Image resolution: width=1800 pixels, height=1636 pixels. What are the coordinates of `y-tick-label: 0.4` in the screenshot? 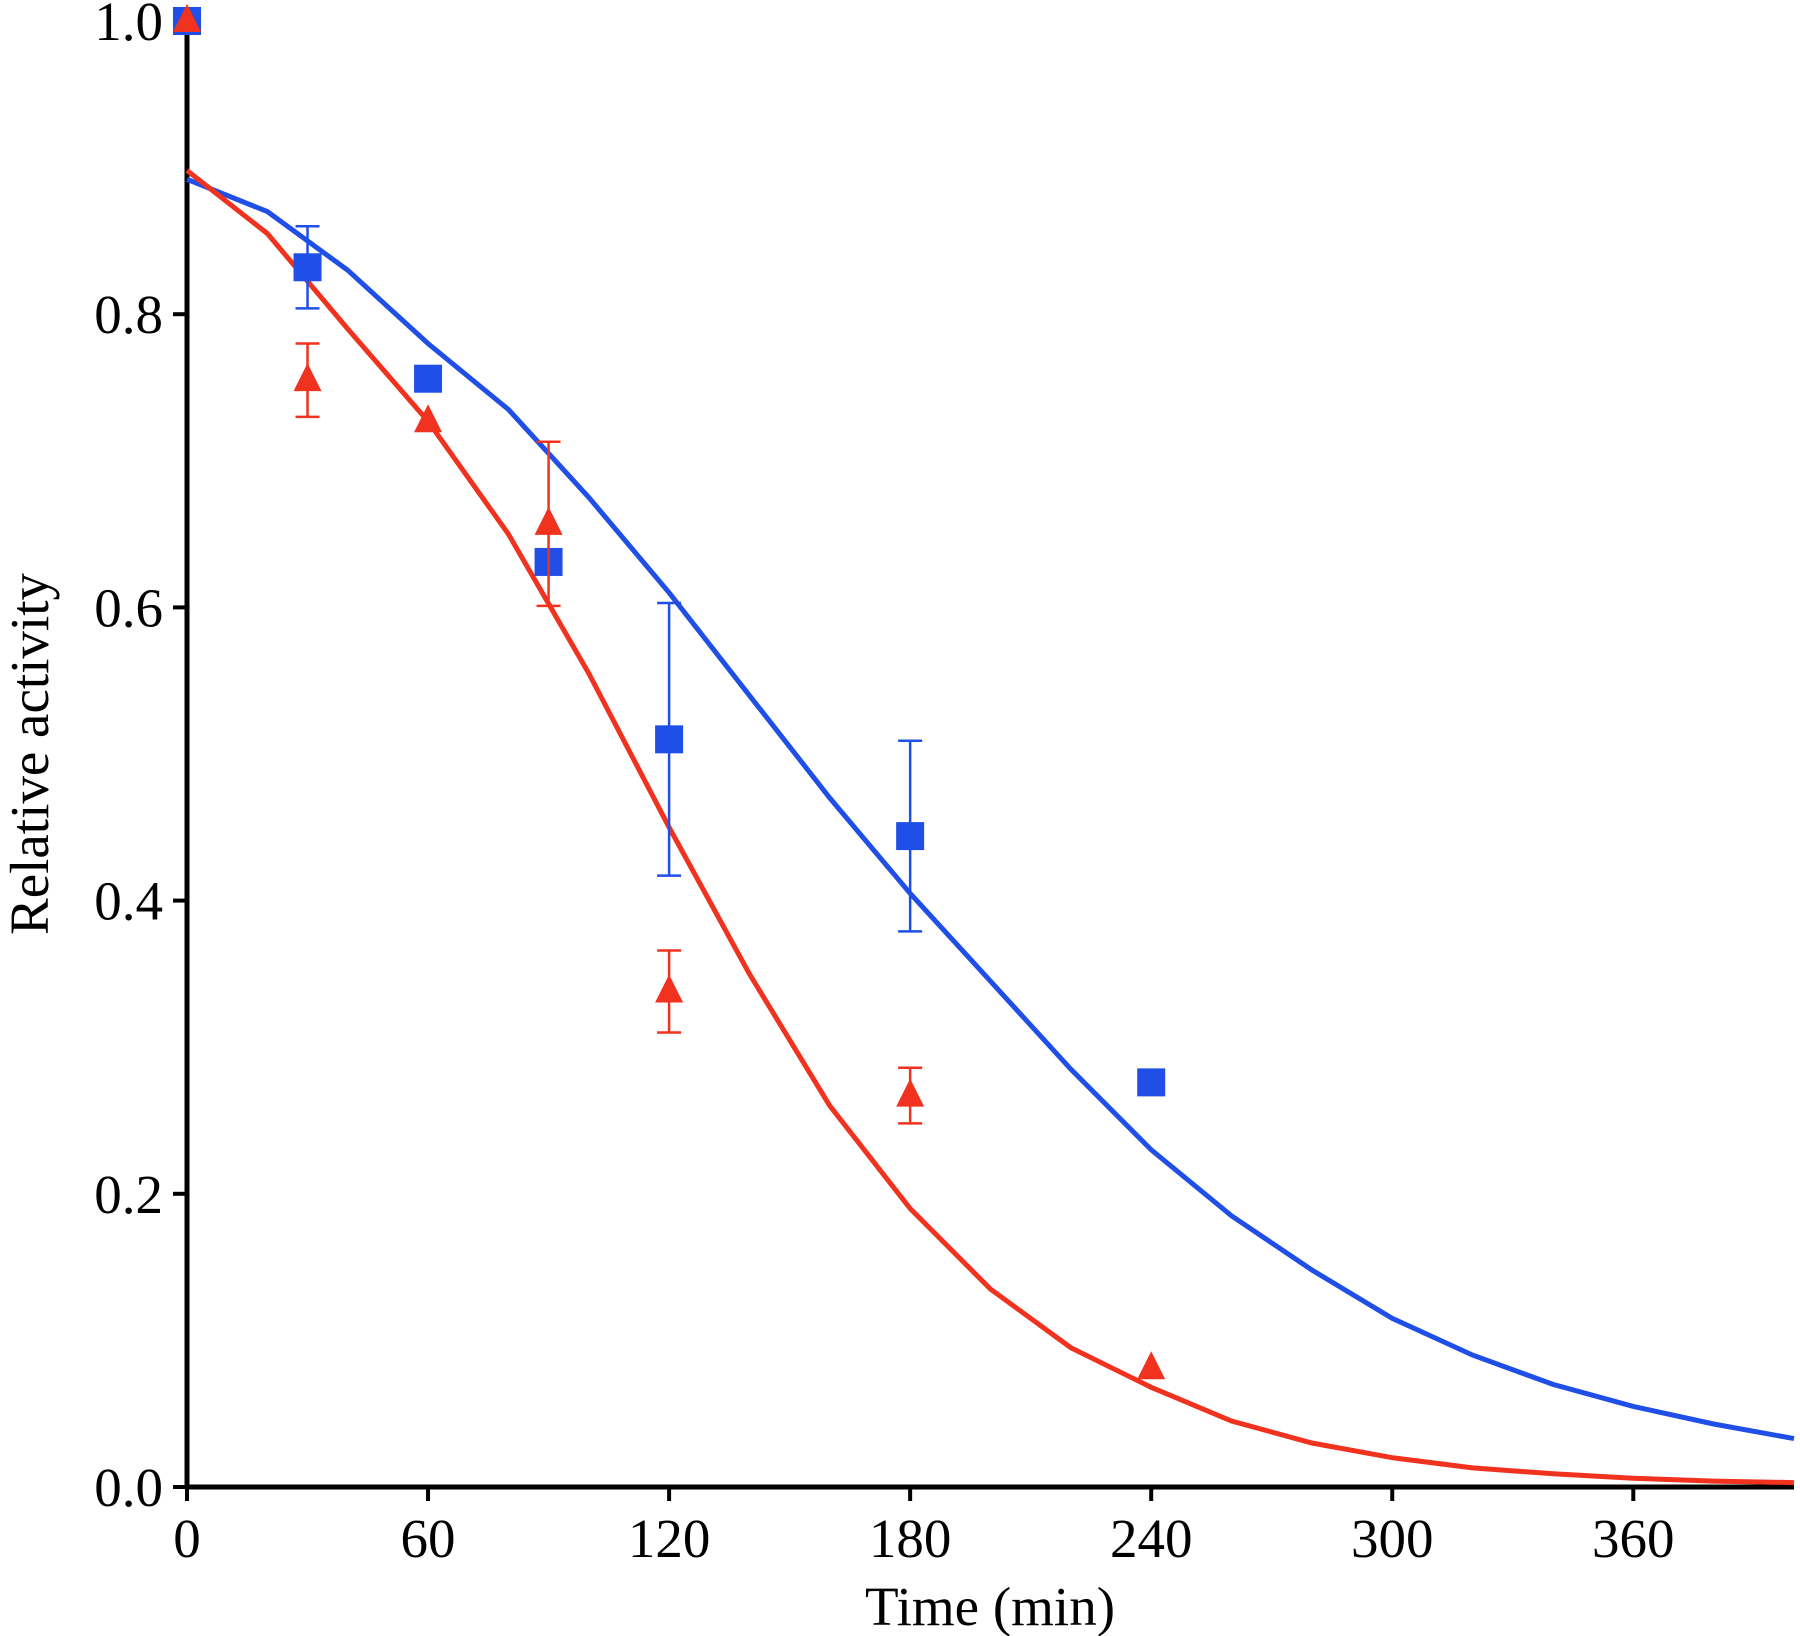 It's located at (128, 901).